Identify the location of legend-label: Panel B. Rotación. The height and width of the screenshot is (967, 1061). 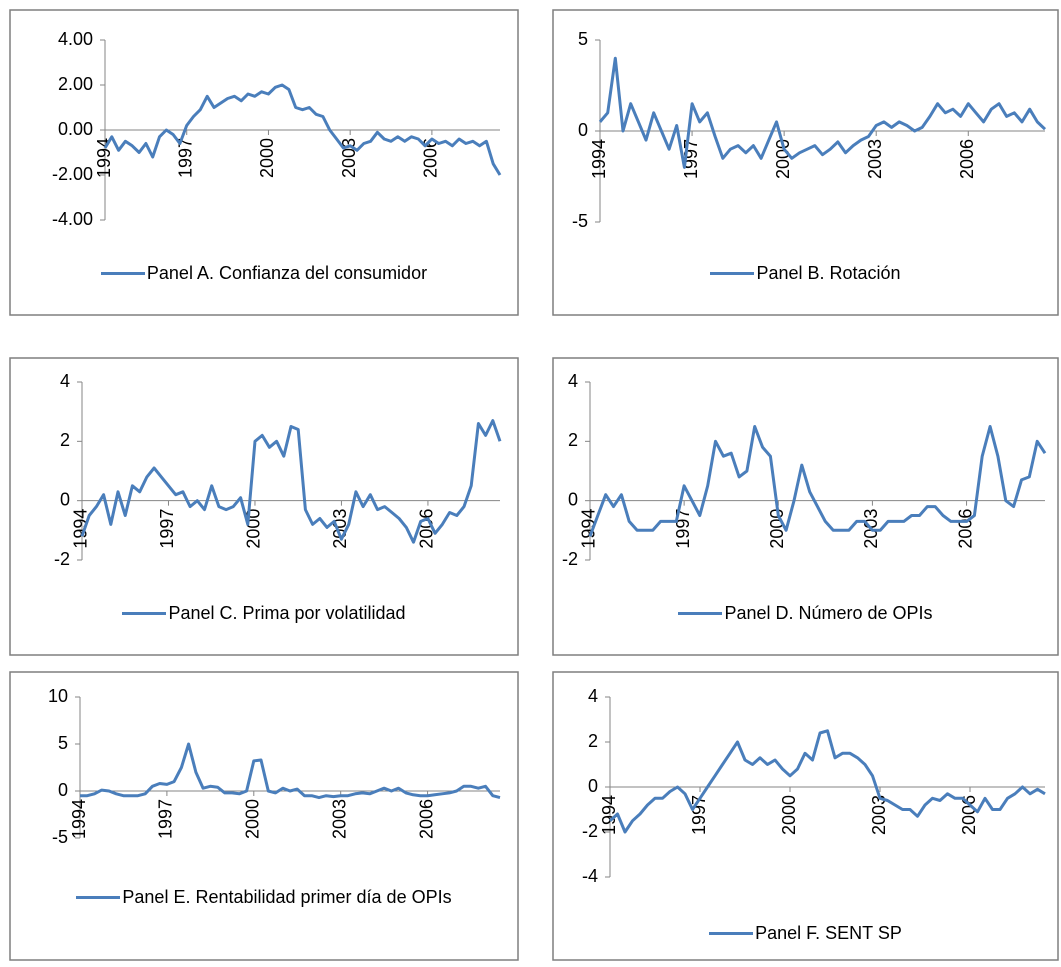
(828, 273).